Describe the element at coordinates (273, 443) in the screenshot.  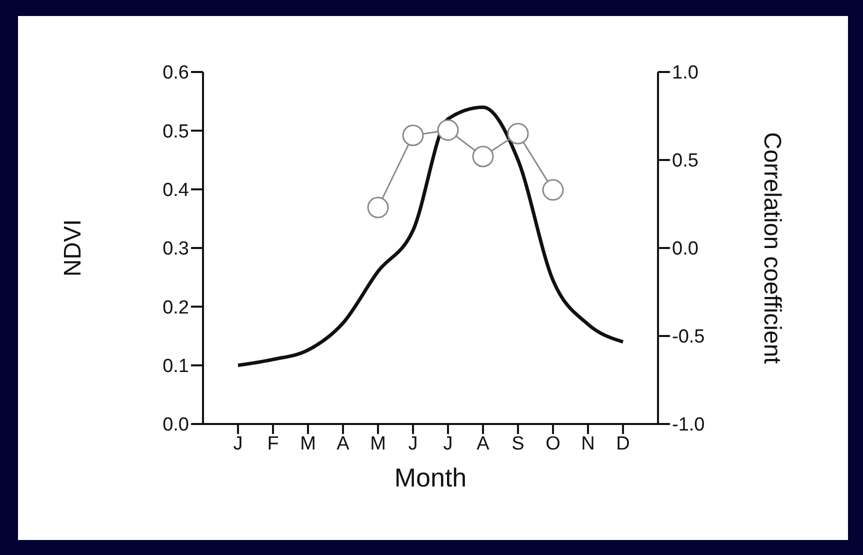
I see `x-tick-label: F` at that location.